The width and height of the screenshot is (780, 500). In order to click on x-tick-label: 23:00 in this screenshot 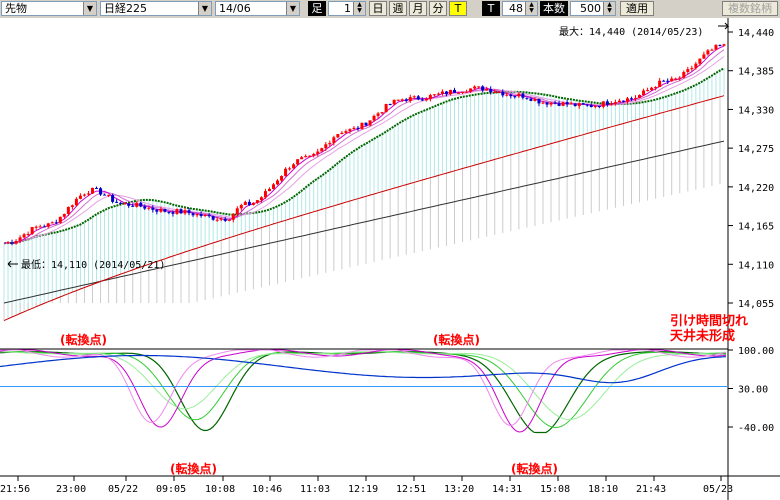, I will do `click(71, 489)`.